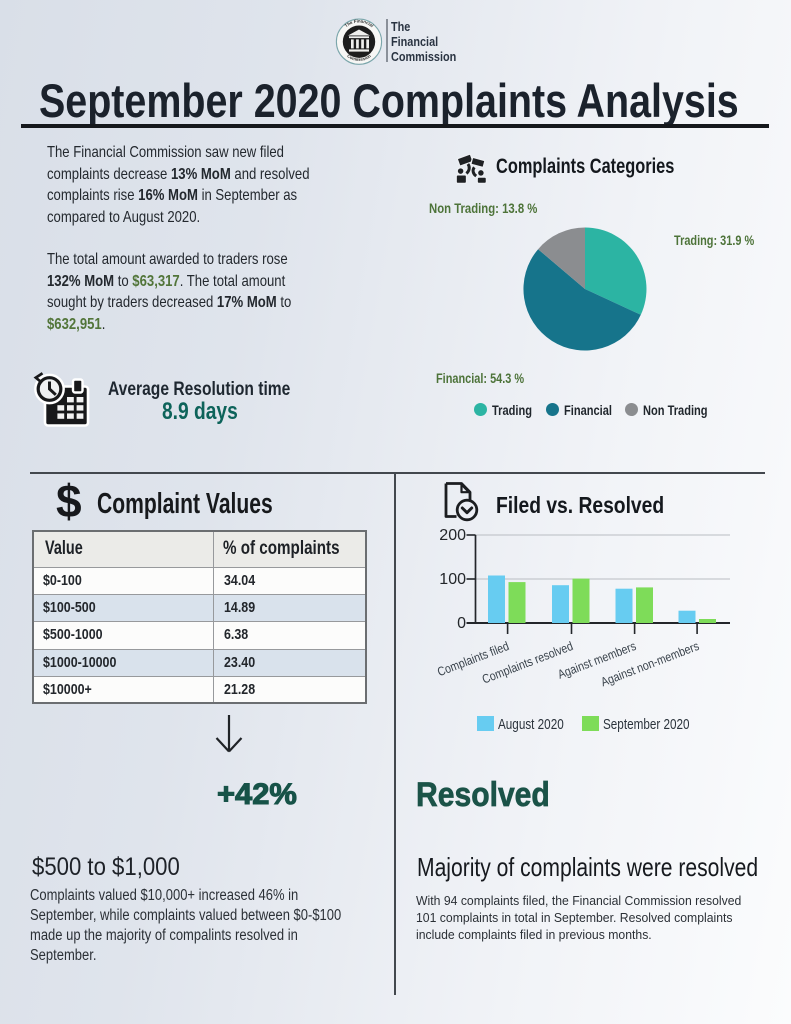  I want to click on svg-text: 0, so click(461, 623).